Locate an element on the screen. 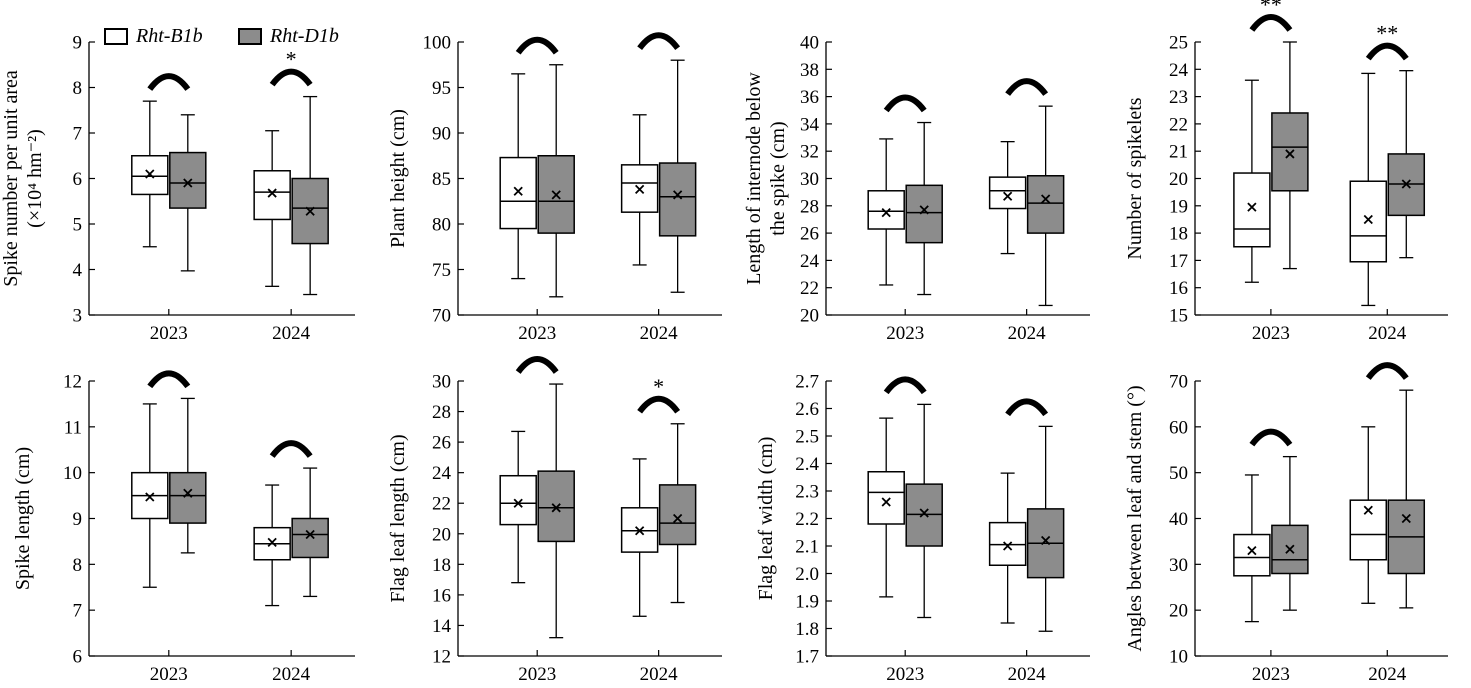 The width and height of the screenshot is (1471, 688). y-tick-label: 1.9 is located at coordinates (807, 602).